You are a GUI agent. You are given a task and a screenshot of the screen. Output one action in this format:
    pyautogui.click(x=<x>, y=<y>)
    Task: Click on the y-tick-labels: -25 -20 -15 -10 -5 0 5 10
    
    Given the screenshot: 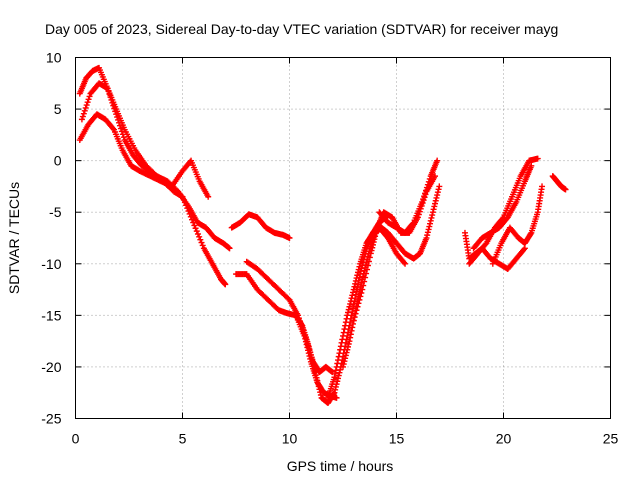 What is the action you would take?
    pyautogui.click(x=51, y=238)
    